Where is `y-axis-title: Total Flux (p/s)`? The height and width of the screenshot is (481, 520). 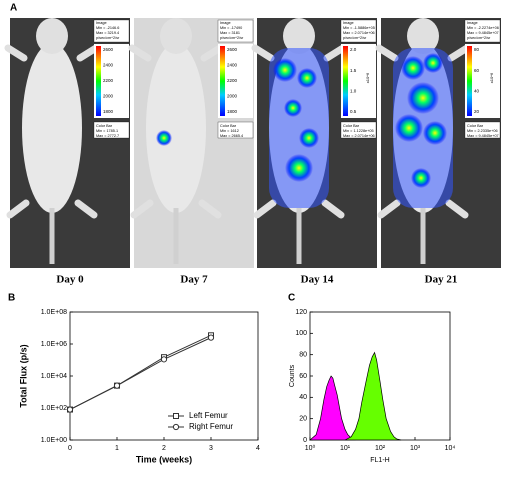
y-axis-title: Total Flux (p/s) is located at coordinates (23, 375).